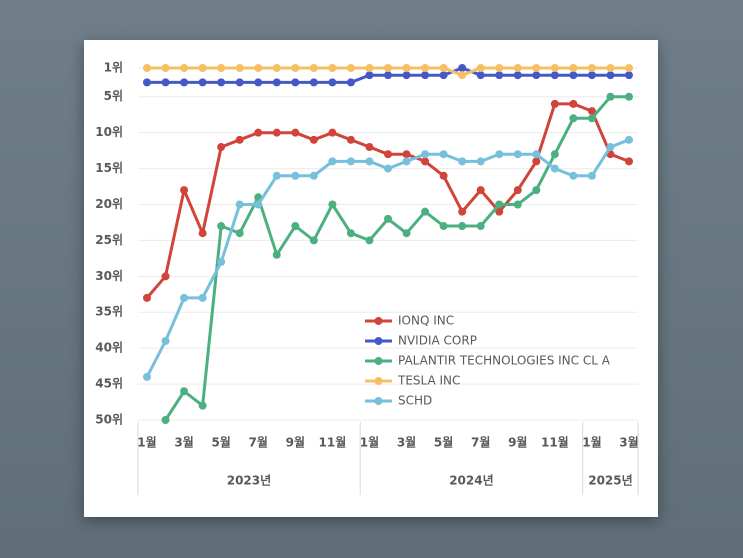 This screenshot has width=743, height=558. What do you see at coordinates (109, 348) in the screenshot?
I see `y-tick-label: 40위` at bounding box center [109, 348].